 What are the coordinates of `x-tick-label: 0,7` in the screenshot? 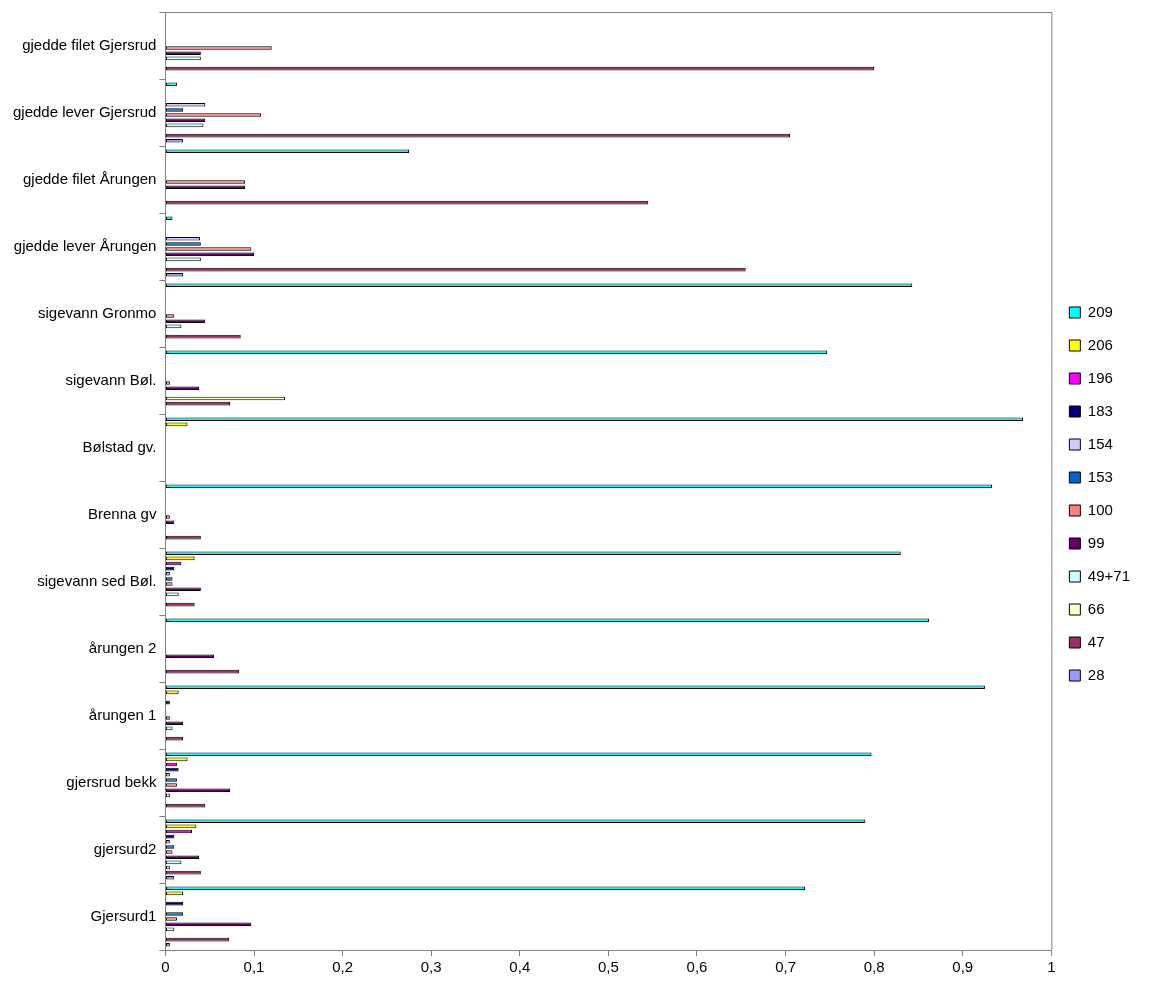 It's located at (786, 967).